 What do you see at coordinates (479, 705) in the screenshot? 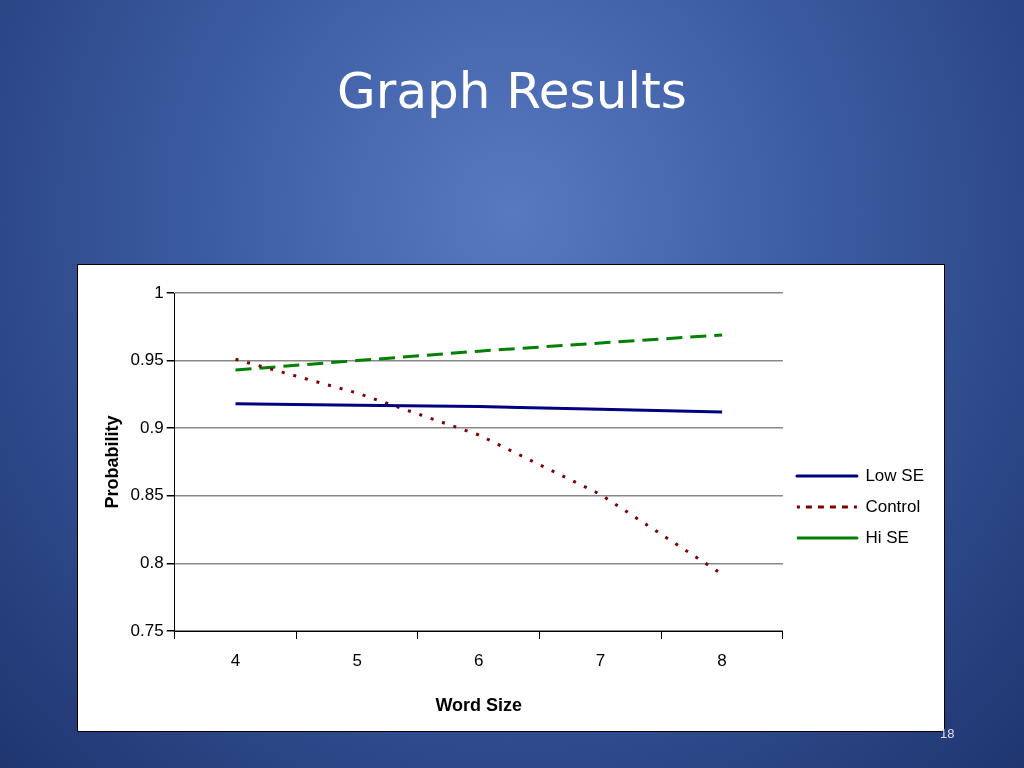
I see `x-axis-title: Word Size` at bounding box center [479, 705].